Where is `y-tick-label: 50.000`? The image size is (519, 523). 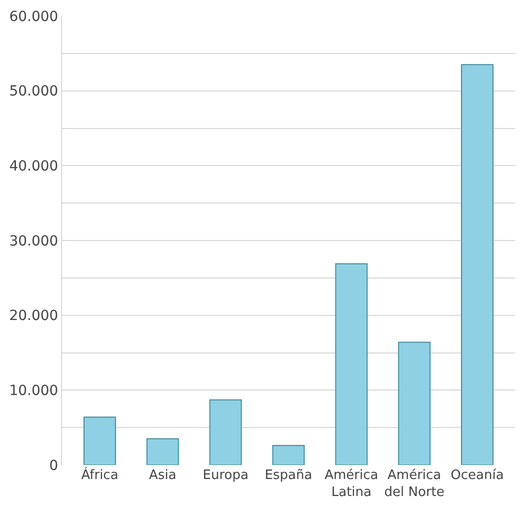
y-tick-label: 50.000 is located at coordinates (33, 92).